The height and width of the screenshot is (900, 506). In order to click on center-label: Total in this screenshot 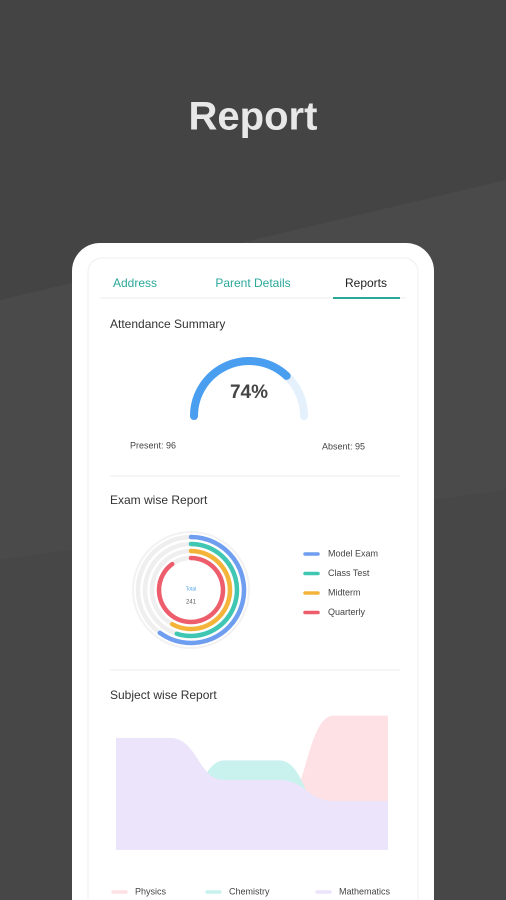, I will do `click(191, 589)`.